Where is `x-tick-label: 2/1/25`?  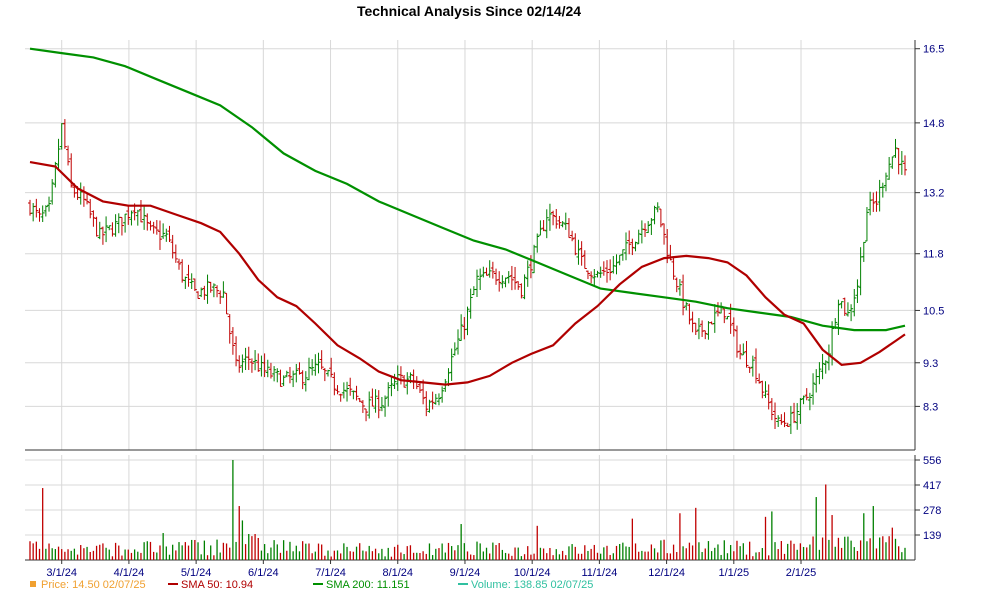 x-tick-label: 2/1/25 is located at coordinates (801, 573).